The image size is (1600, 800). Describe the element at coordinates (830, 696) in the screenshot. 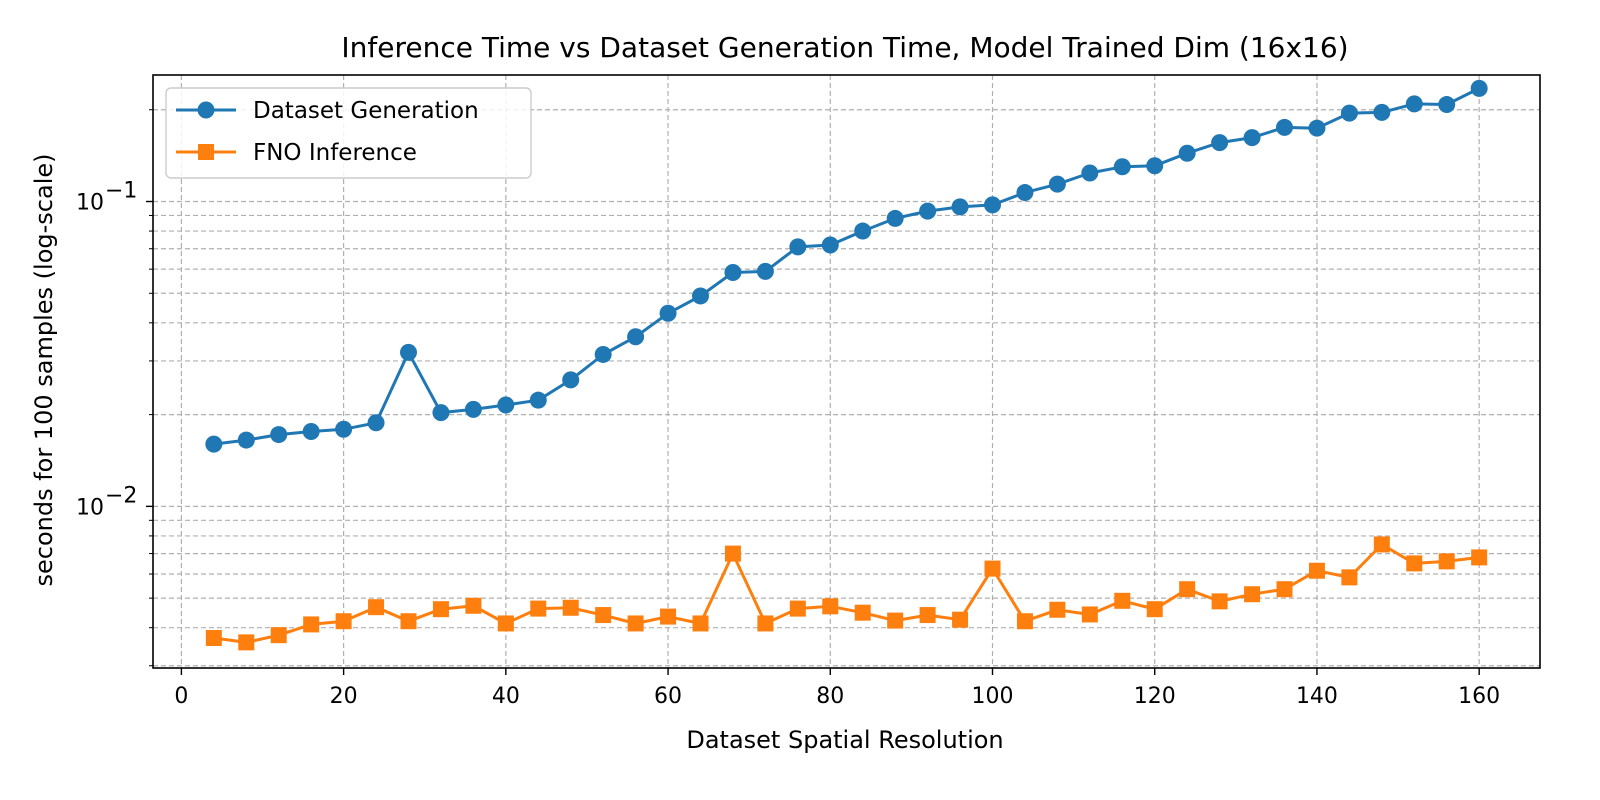

I see `x-tick-label: 80` at that location.